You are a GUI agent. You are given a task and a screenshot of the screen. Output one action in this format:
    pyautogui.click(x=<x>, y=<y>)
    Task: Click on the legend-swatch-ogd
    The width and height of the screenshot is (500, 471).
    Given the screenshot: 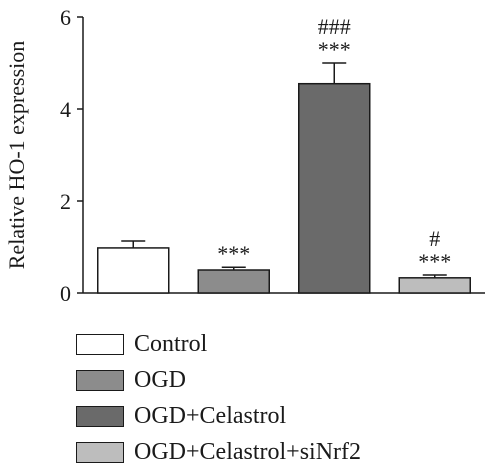 What is the action you would take?
    pyautogui.click(x=100, y=380)
    